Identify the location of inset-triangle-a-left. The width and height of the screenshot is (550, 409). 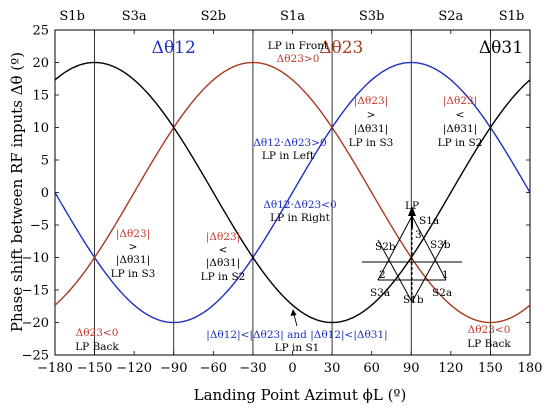
(395, 248).